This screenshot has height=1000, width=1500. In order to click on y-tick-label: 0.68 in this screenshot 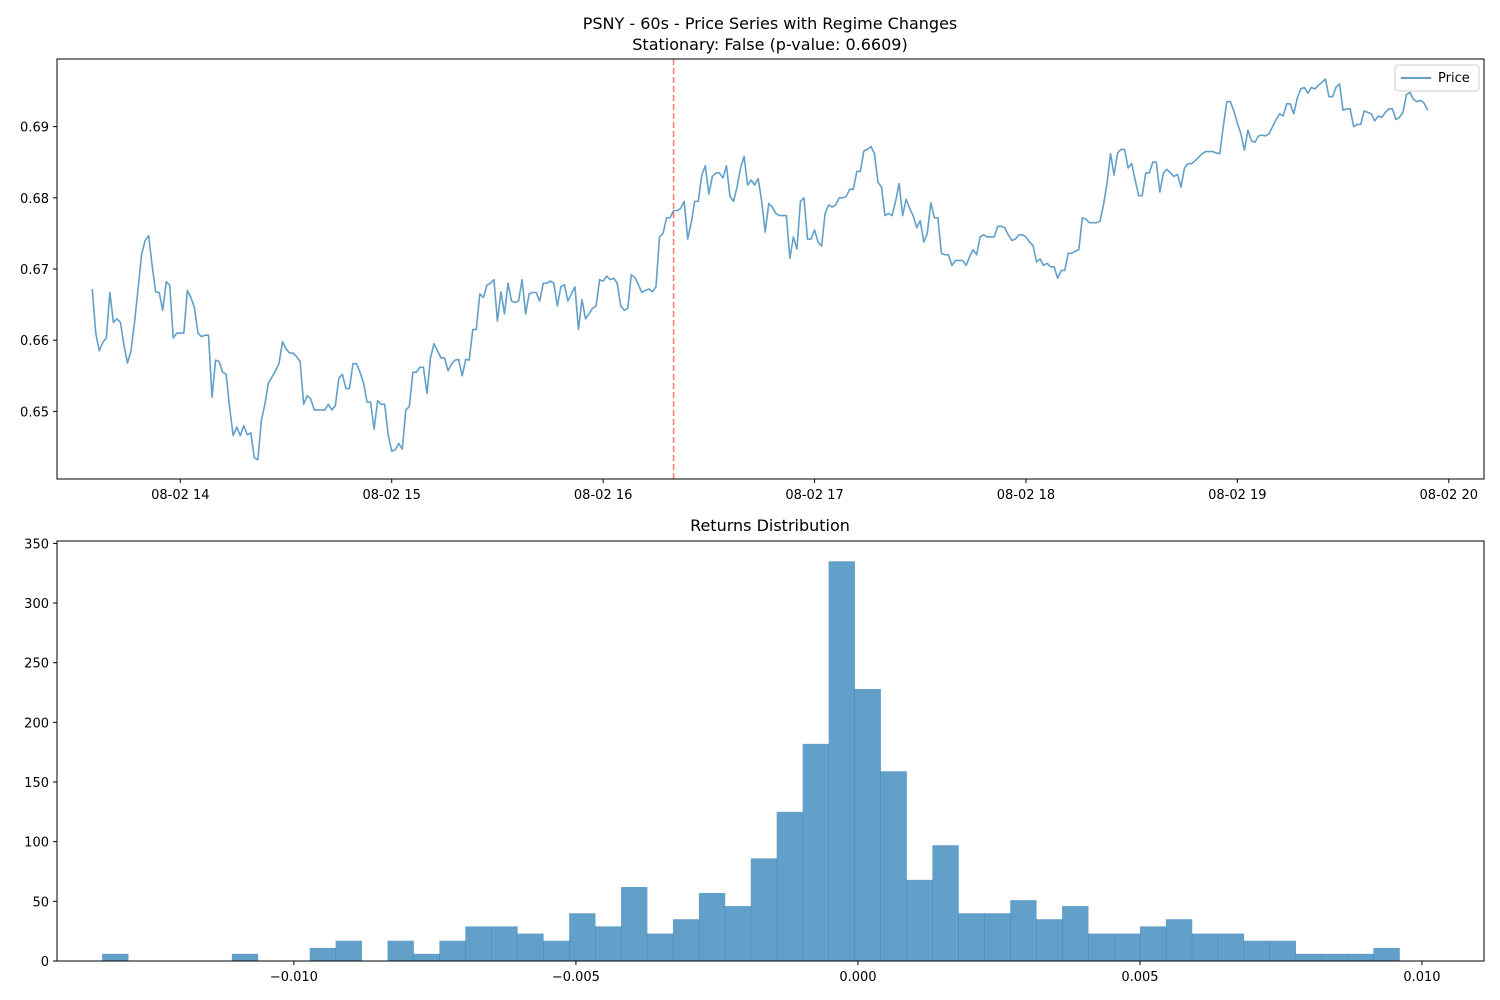, I will do `click(34, 199)`.